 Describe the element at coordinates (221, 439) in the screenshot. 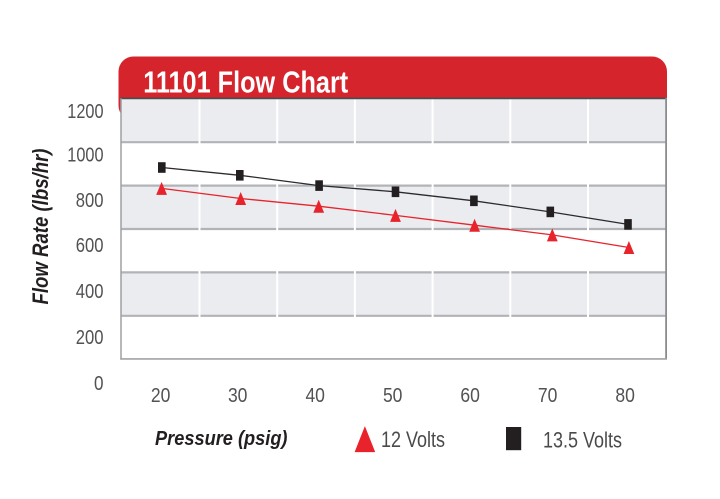

I see `svg-text: Pressure (psig)` at that location.